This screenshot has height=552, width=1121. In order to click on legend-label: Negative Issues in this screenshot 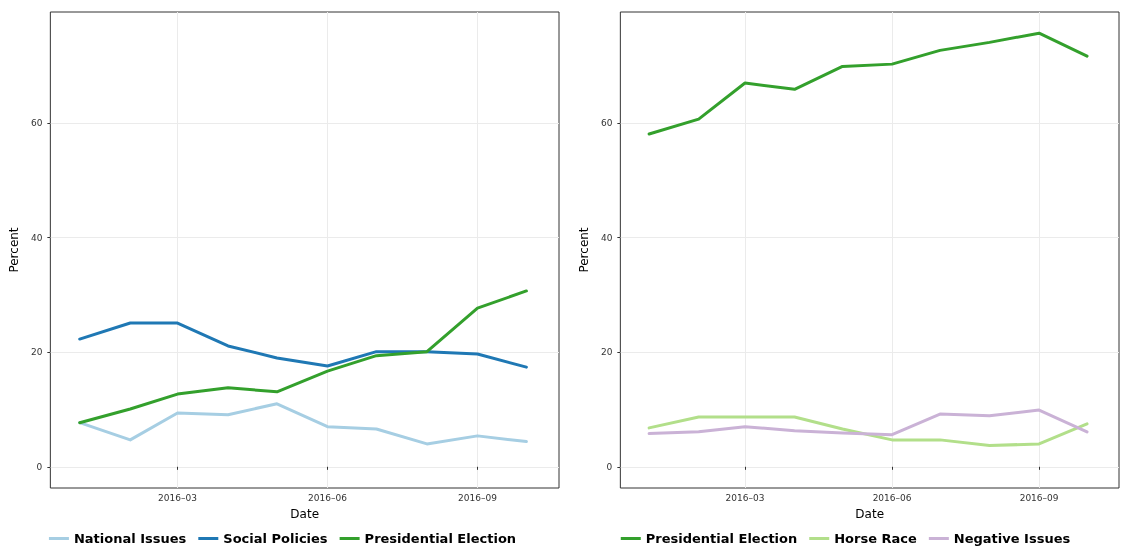, I will do `click(1012, 538)`.